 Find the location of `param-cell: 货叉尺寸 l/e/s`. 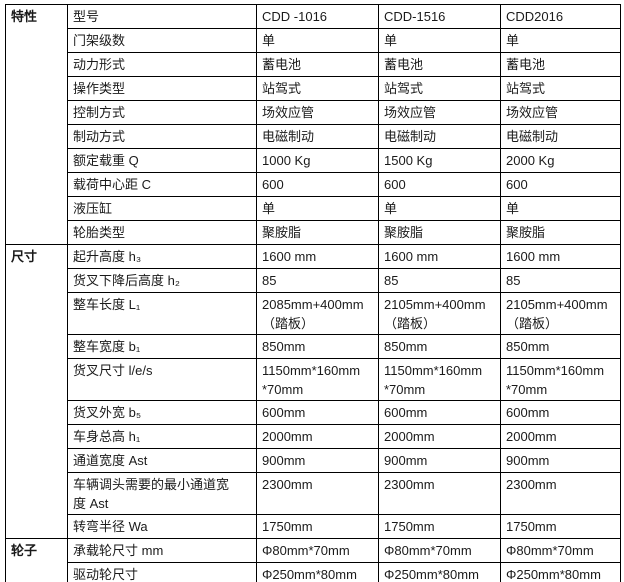

param-cell: 货叉尺寸 l/e/s is located at coordinates (162, 379).